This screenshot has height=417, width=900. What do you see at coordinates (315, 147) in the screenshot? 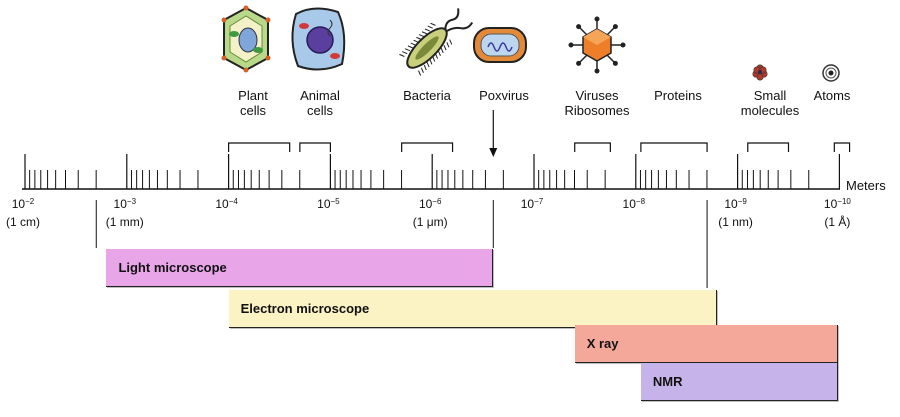
I see `animal-cells-range-bracket` at bounding box center [315, 147].